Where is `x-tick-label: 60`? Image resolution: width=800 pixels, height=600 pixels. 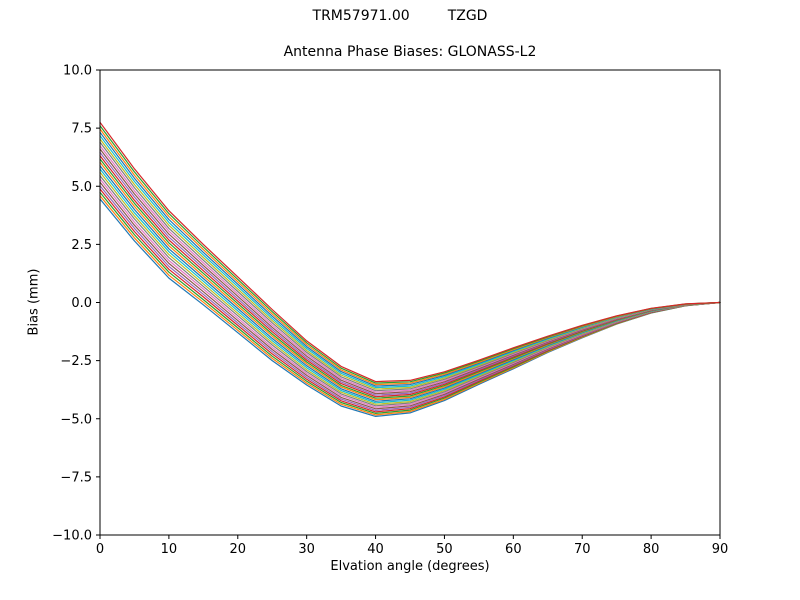 x-tick-label: 60 is located at coordinates (513, 549).